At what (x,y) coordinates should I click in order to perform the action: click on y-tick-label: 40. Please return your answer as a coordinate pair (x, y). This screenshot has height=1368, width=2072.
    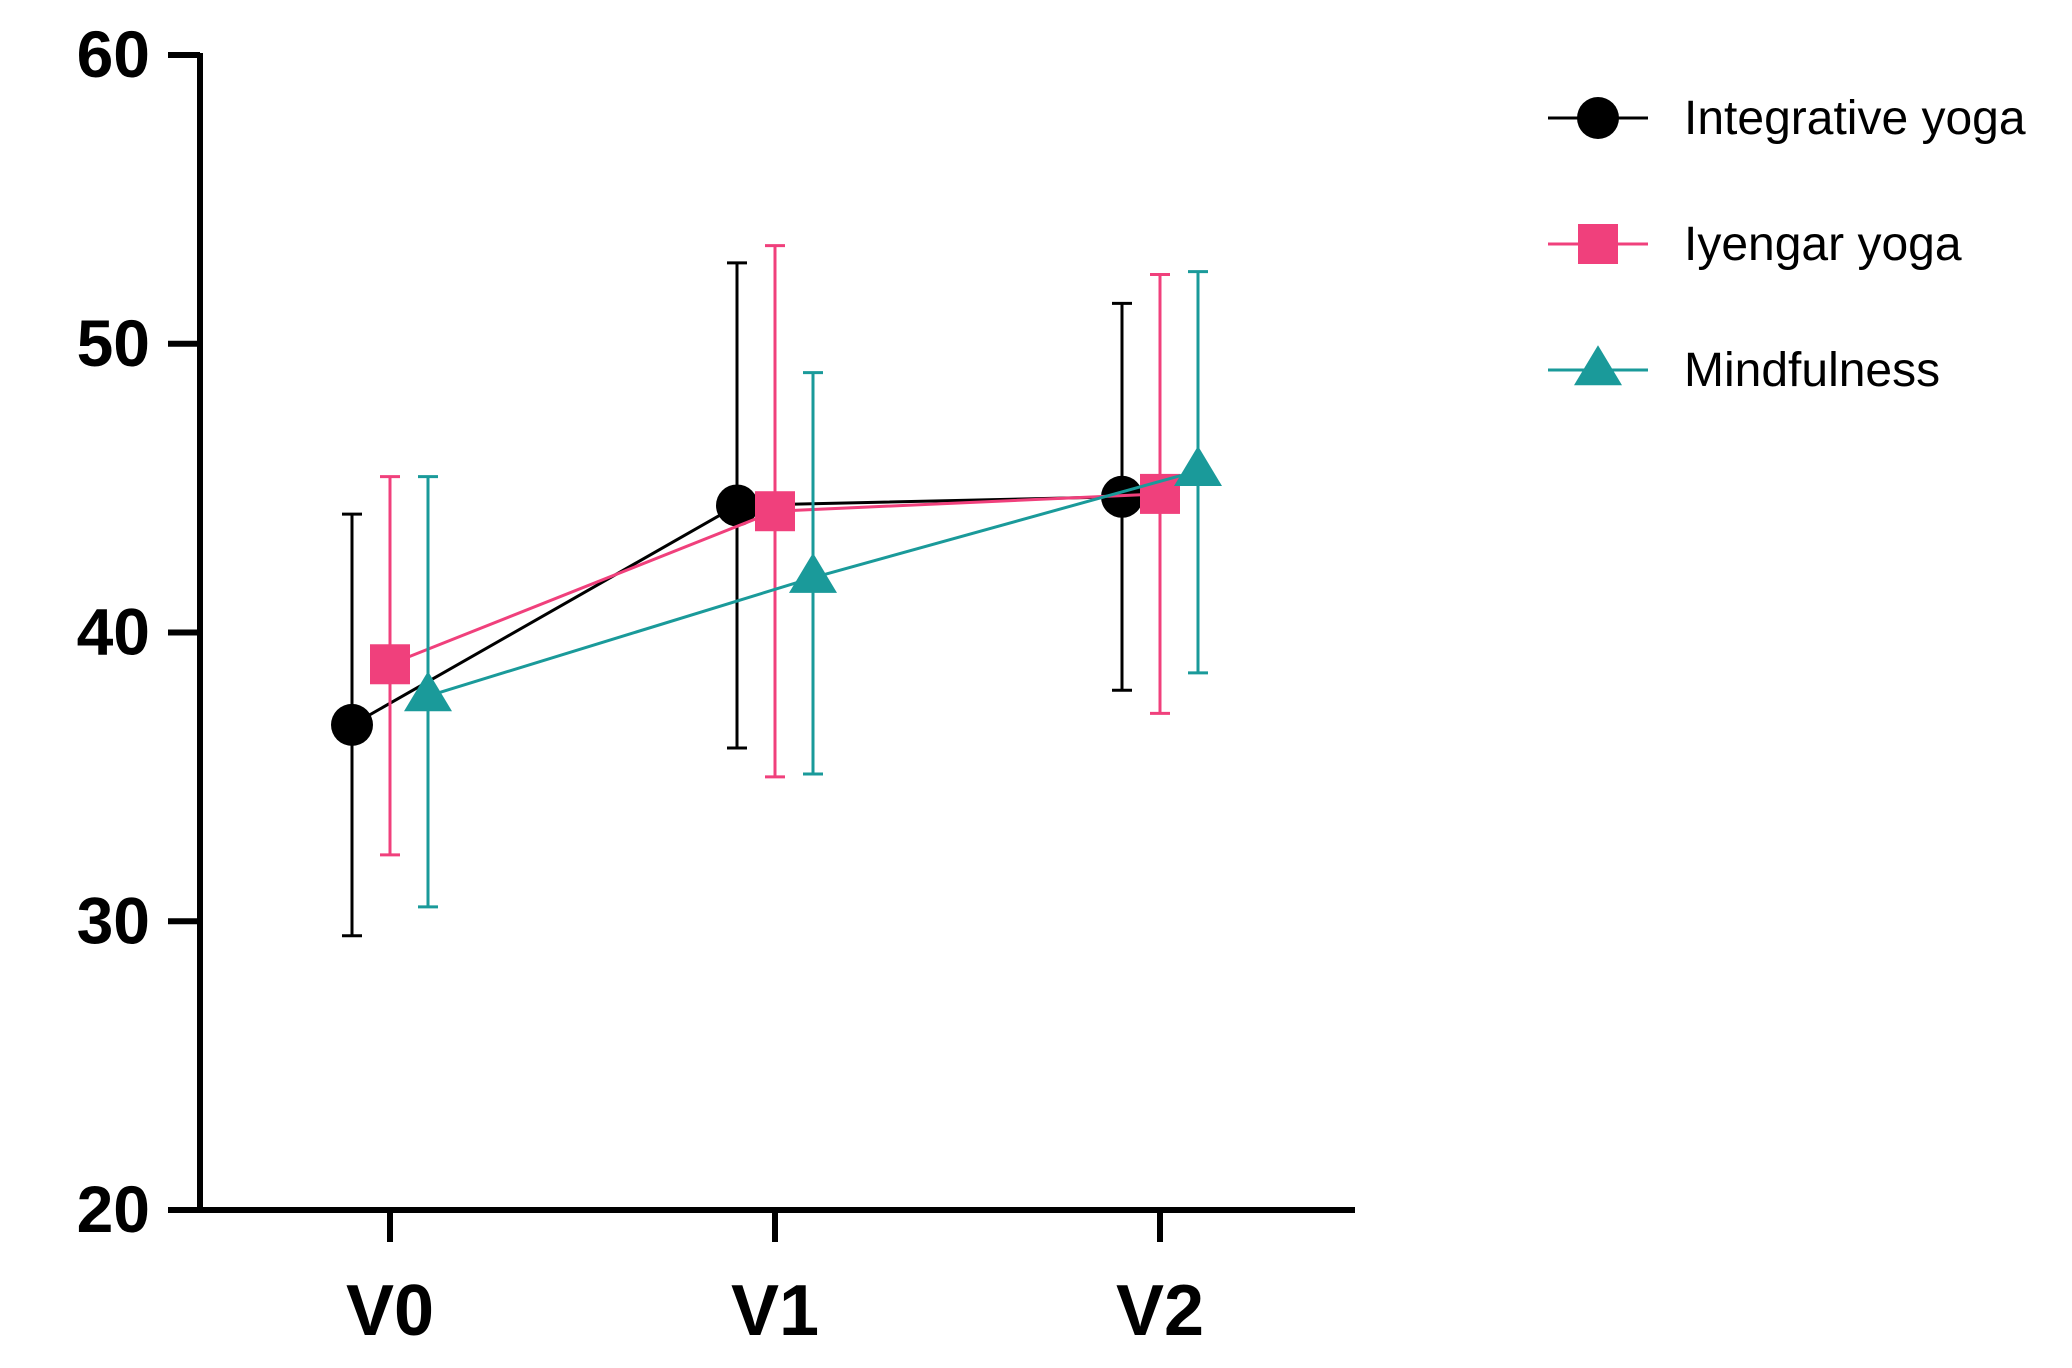
    Looking at the image, I should click on (113, 632).